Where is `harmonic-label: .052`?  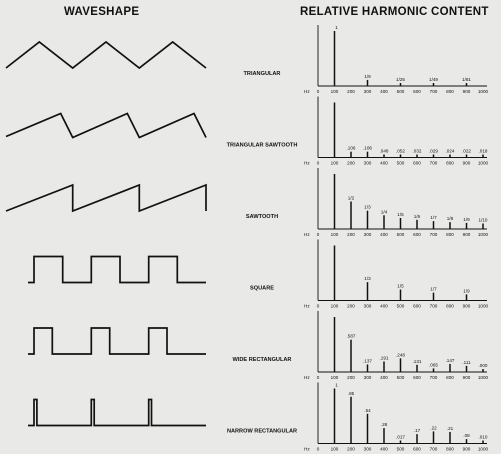
harmonic-label: .052 is located at coordinates (400, 151).